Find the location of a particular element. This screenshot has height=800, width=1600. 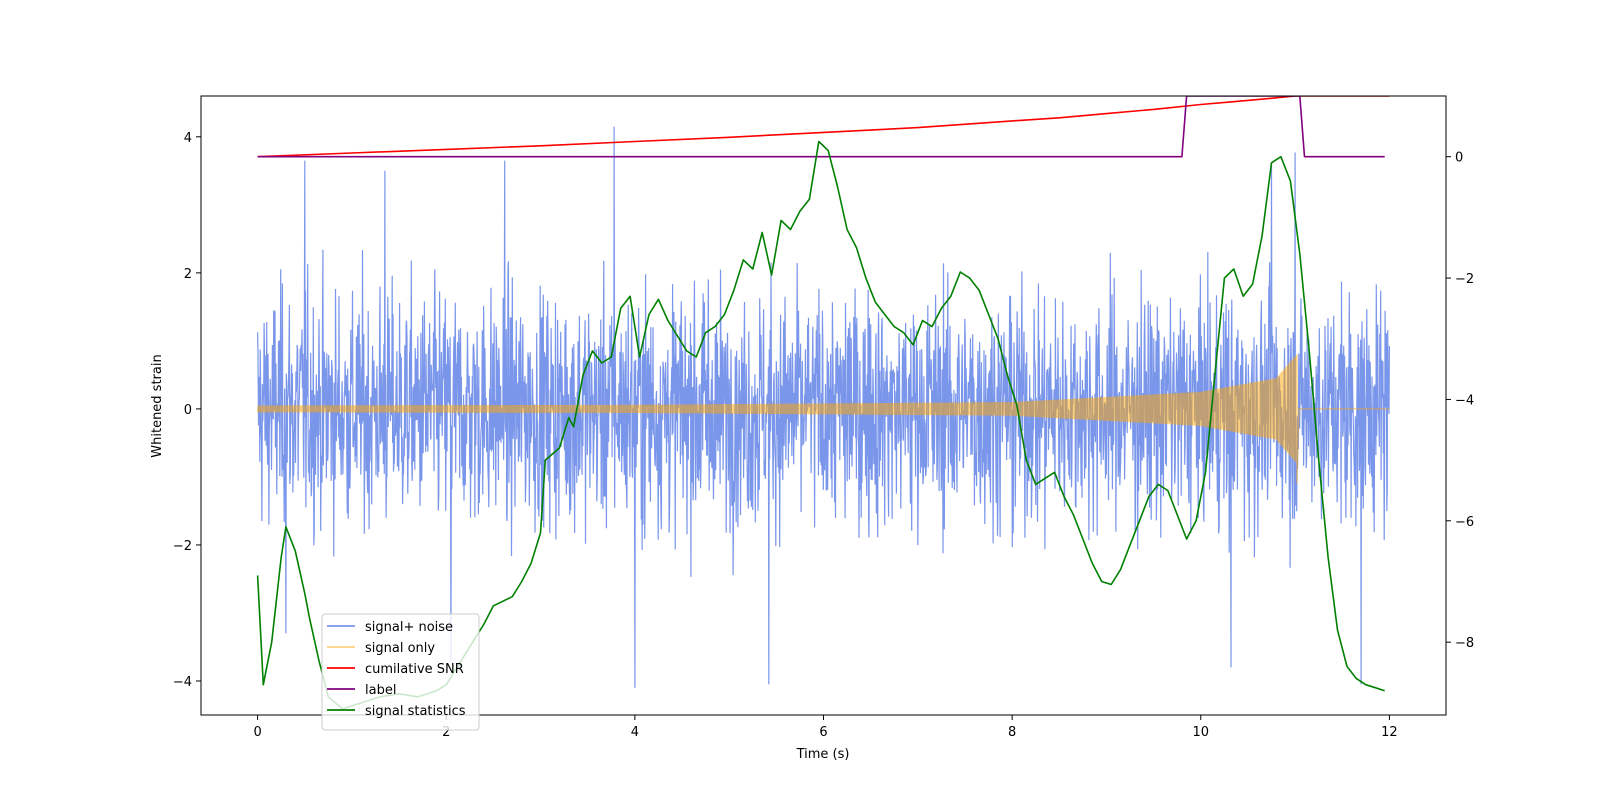

y2-tick-label: −8 is located at coordinates (1464, 643).